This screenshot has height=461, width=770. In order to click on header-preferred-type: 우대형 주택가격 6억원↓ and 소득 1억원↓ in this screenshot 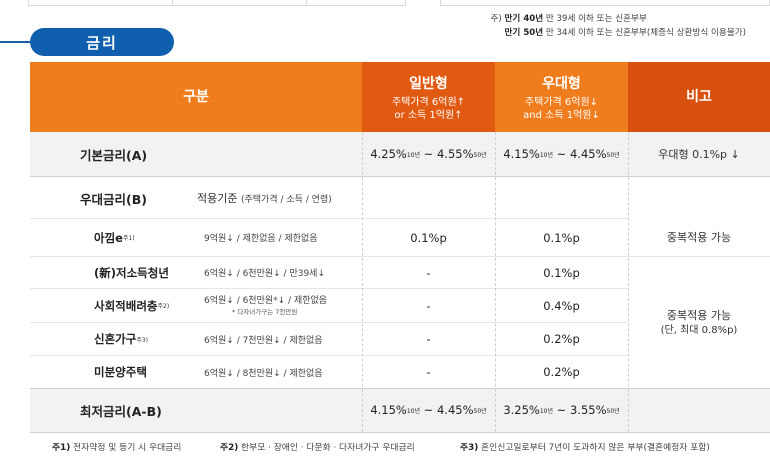, I will do `click(561, 97)`.